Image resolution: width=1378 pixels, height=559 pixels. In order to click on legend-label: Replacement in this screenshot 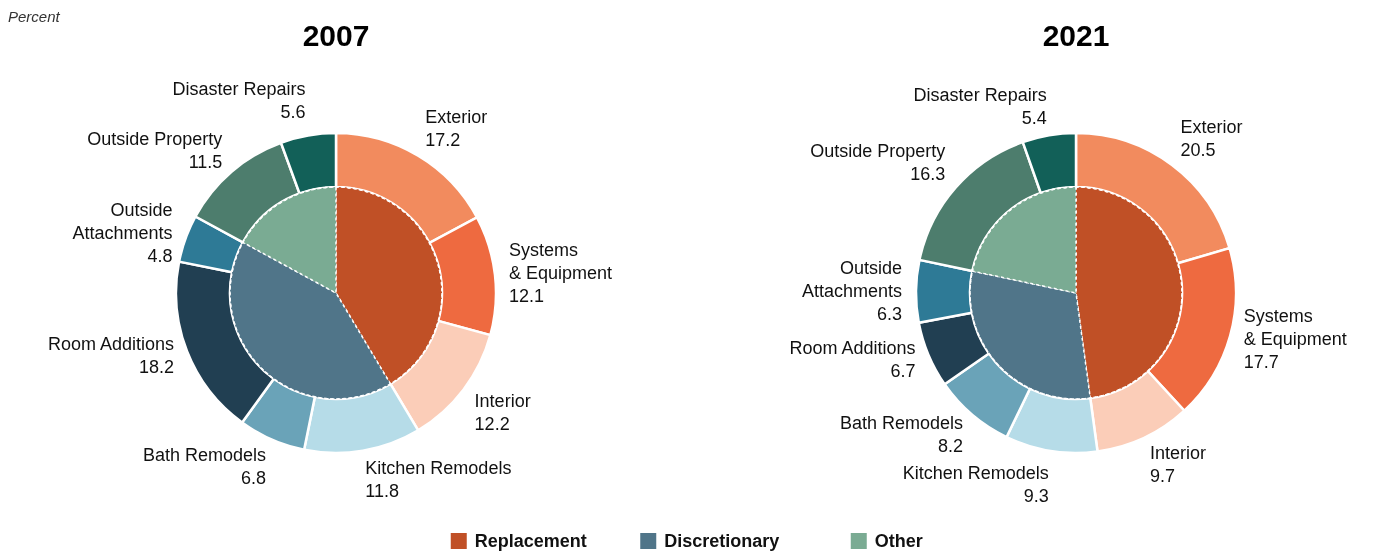, I will do `click(530, 541)`.